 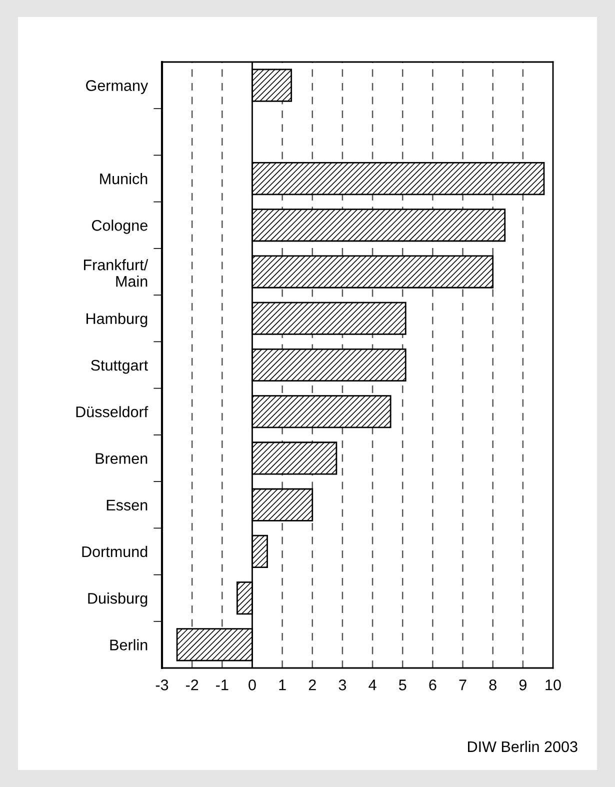 I want to click on x-tick-label: 5, so click(x=402, y=685).